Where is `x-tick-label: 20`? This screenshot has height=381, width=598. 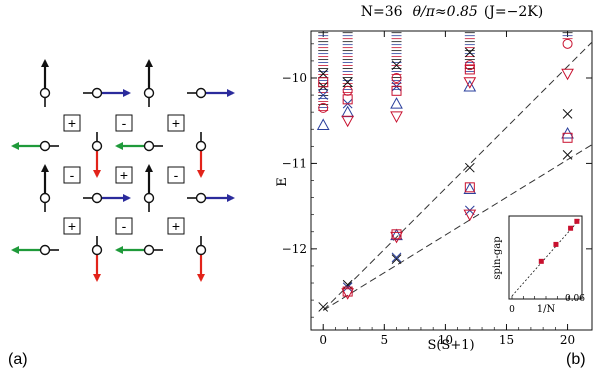 x-tick-label: 20 is located at coordinates (567, 340).